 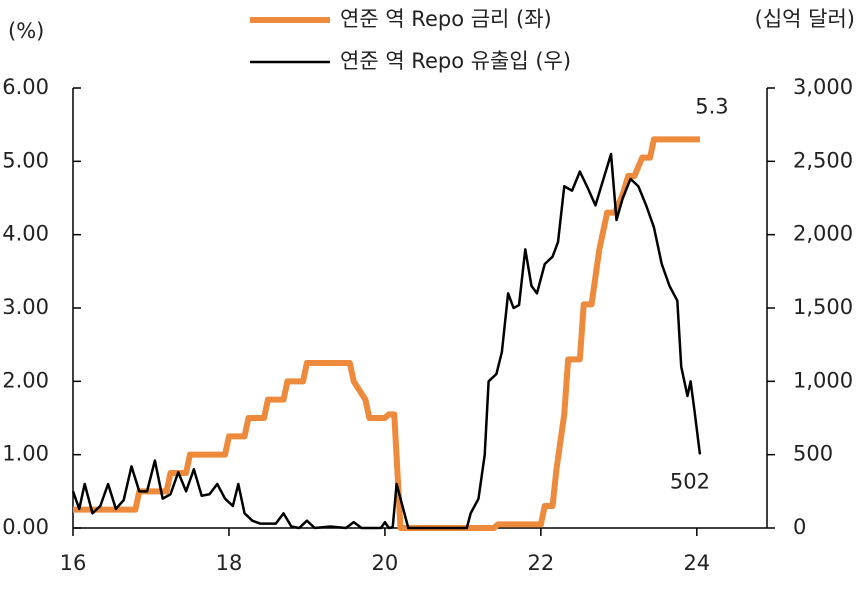 What do you see at coordinates (385, 563) in the screenshot?
I see `x-tick-label: 20` at bounding box center [385, 563].